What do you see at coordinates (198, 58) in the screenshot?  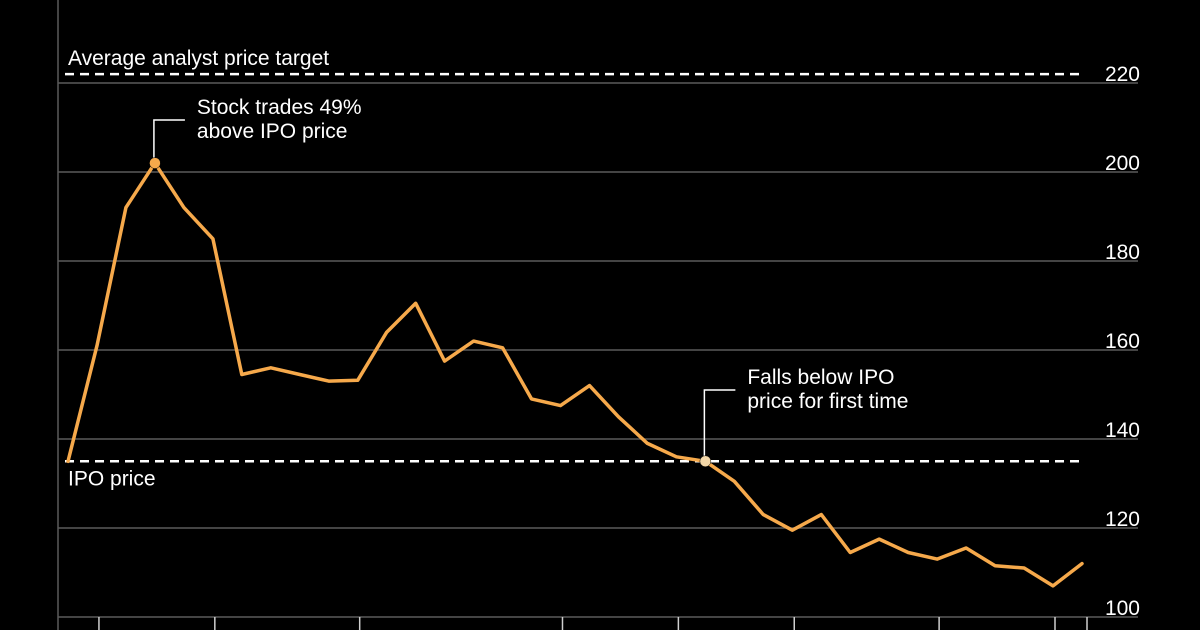 I see `reference-label-analyst-target: Average analyst price target` at bounding box center [198, 58].